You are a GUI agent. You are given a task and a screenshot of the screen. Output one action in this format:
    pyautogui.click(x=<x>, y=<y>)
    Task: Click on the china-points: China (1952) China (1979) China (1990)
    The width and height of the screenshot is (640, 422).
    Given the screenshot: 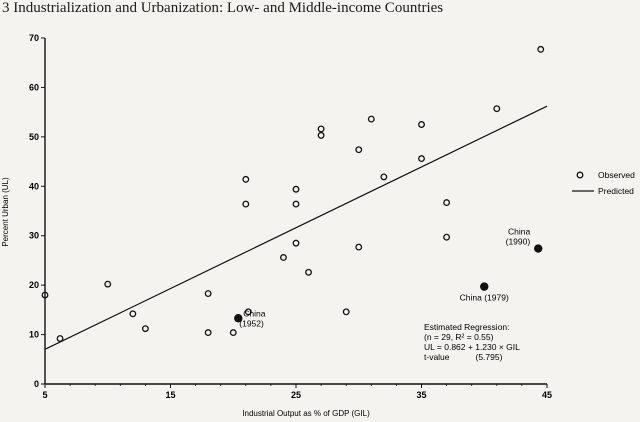 What is the action you would take?
    pyautogui.click(x=388, y=277)
    